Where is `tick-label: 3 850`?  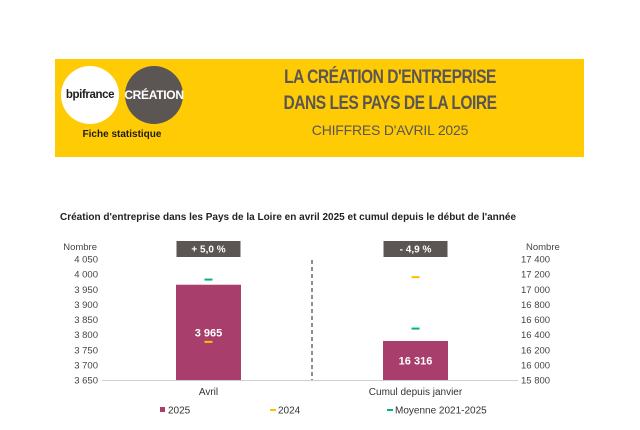 tick-label: 3 850 is located at coordinates (86, 320).